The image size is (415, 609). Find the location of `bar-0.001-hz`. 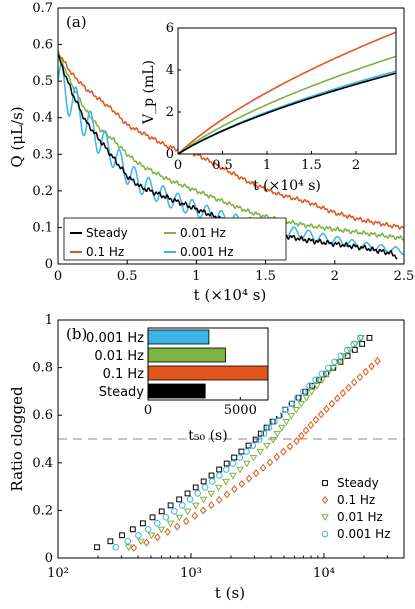

bar-0.001-hz is located at coordinates (178, 337).